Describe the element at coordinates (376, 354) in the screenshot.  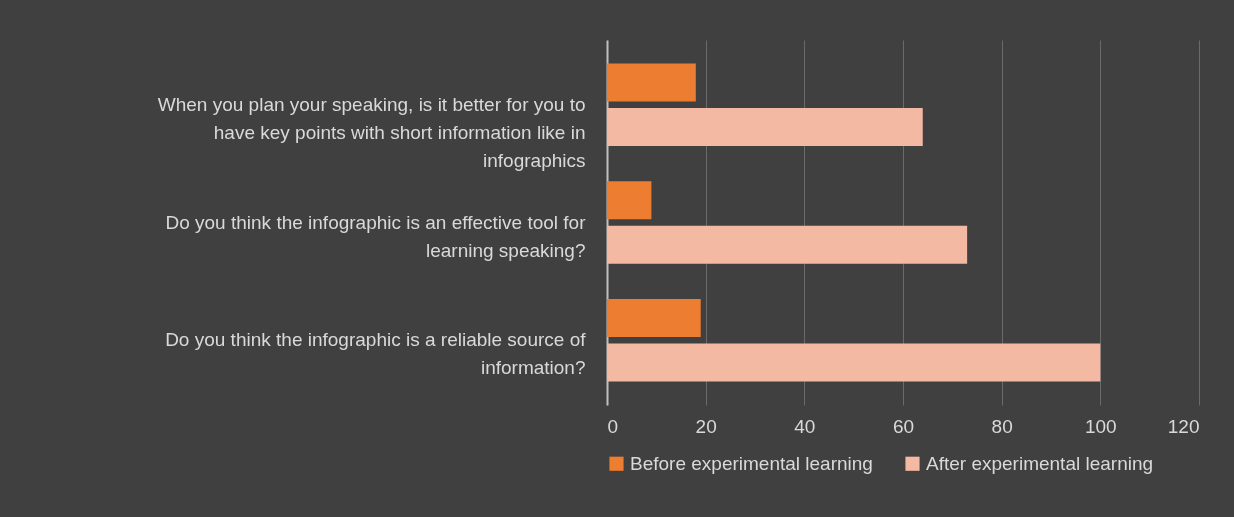
I see `y-tick-label: Do you think the infographic is a reliable source of information?` at that location.